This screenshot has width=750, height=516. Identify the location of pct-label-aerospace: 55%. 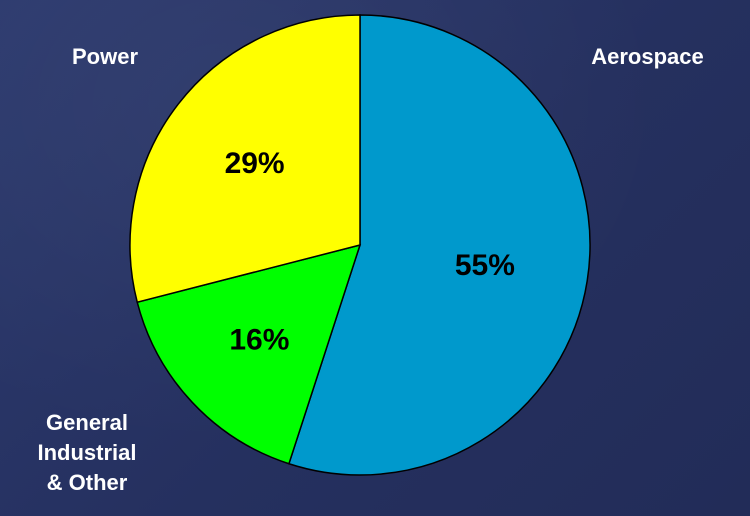
(485, 265).